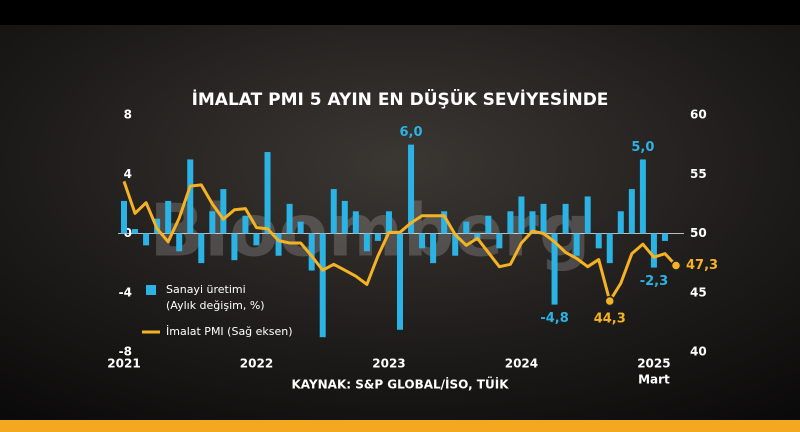 This screenshot has height=432, width=800. What do you see at coordinates (411, 132) in the screenshot?
I see `bar-value-label: 6,0` at bounding box center [411, 132].